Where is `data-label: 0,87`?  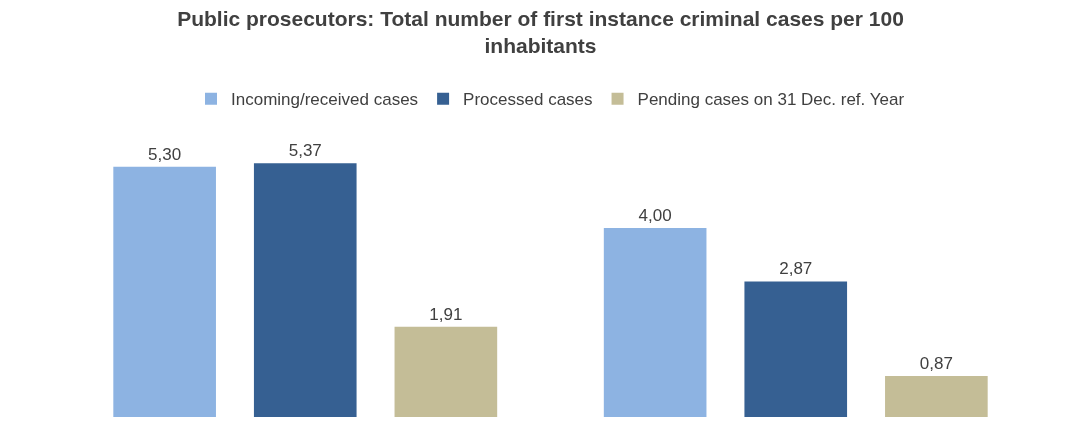
data-label: 0,87 is located at coordinates (936, 363).